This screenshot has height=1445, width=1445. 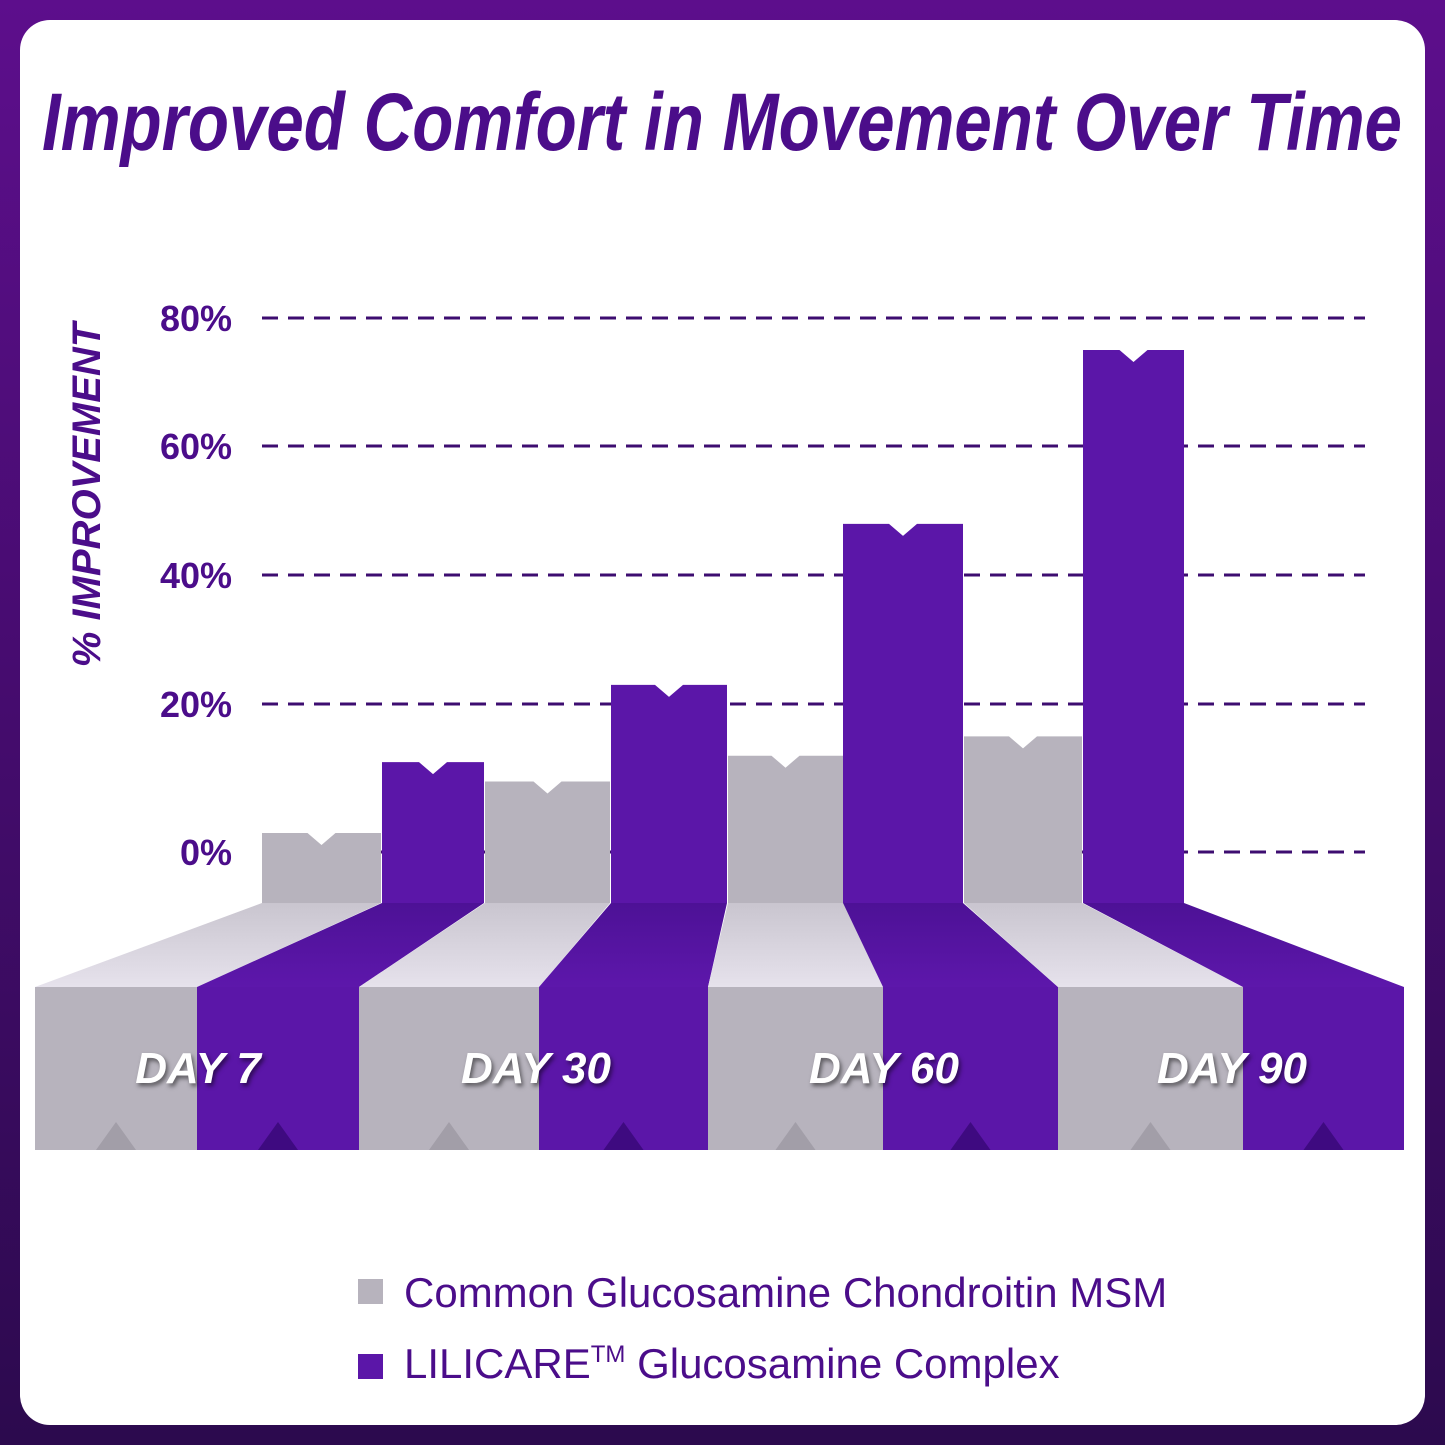 I want to click on y-tick-label: 60%, so click(x=196, y=446).